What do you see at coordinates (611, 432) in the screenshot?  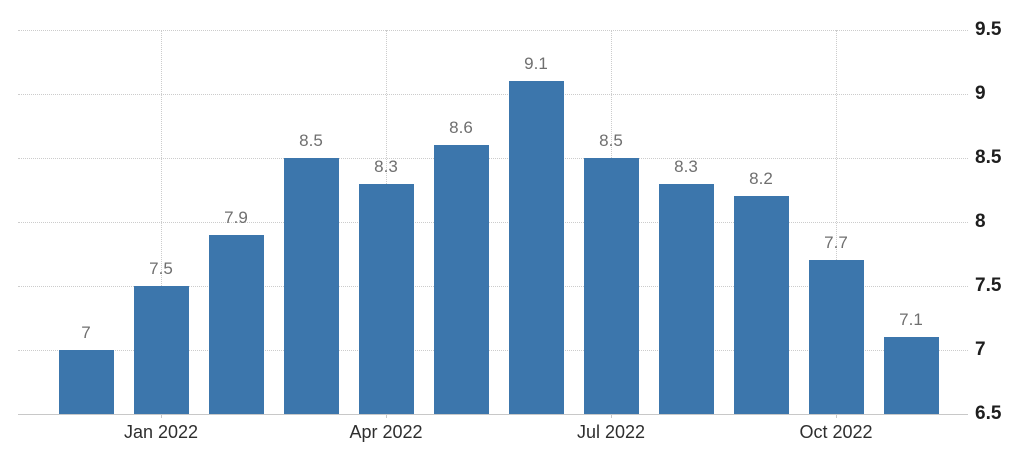 I see `x-tick-label: Jul 2022` at bounding box center [611, 432].